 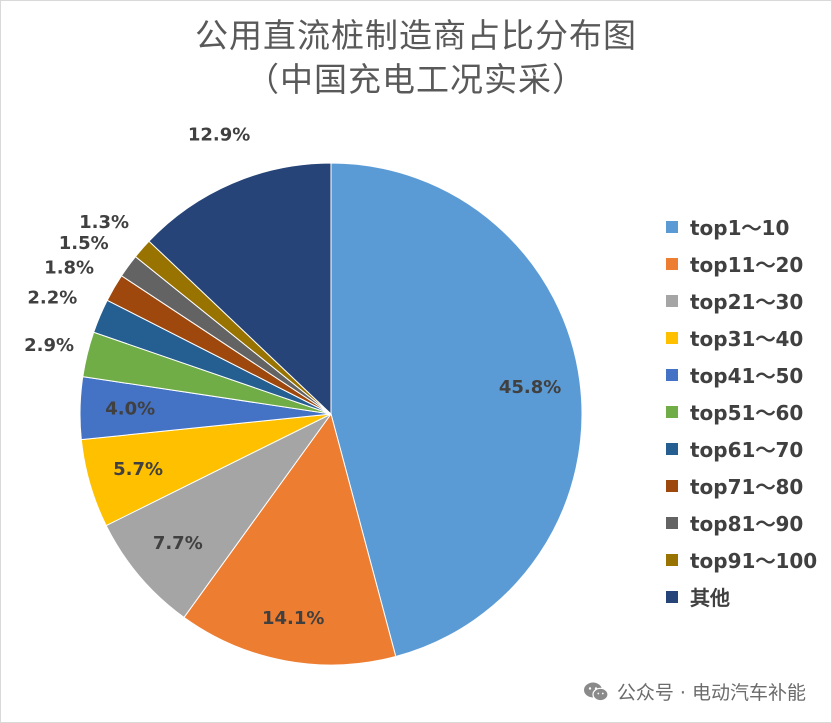 I want to click on legend-label: 其他, so click(x=710, y=598).